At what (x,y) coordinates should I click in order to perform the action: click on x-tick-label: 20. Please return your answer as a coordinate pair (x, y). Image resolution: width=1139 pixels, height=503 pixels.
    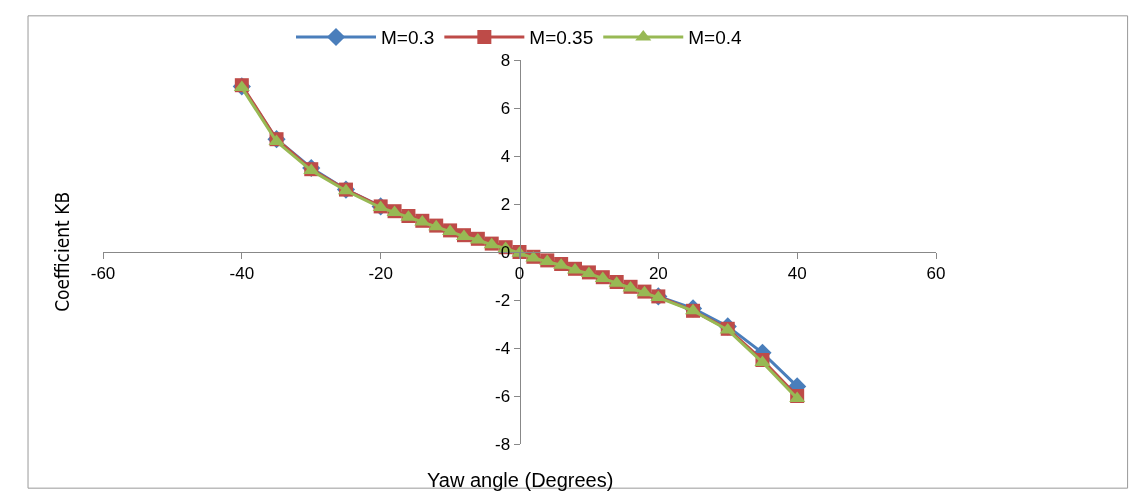
    Looking at the image, I should click on (658, 274).